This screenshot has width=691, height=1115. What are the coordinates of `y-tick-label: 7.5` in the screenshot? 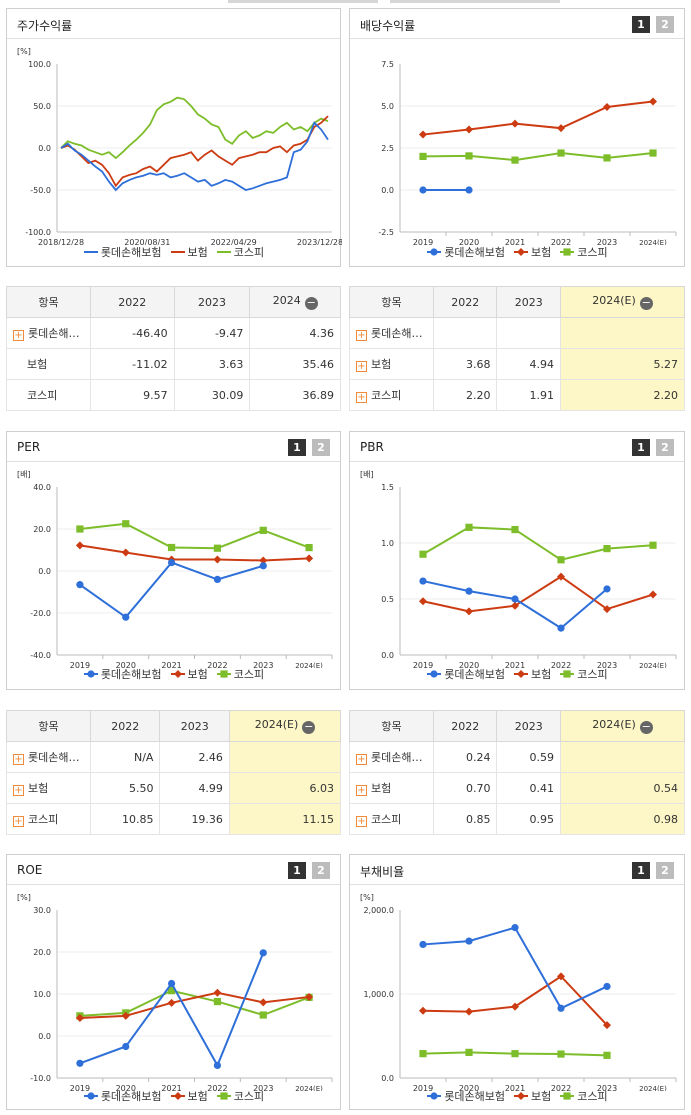 It's located at (387, 64).